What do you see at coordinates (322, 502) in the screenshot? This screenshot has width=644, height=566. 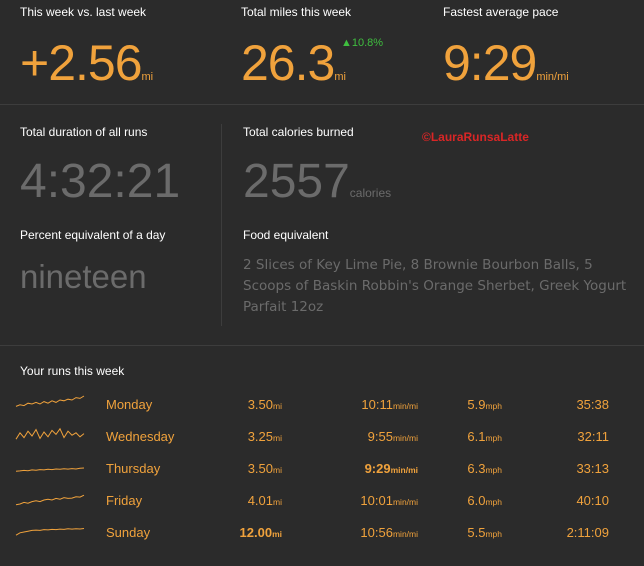 I see `run-row: Friday 4.01mi 10:01min/mi 6.0mph 40:10` at bounding box center [322, 502].